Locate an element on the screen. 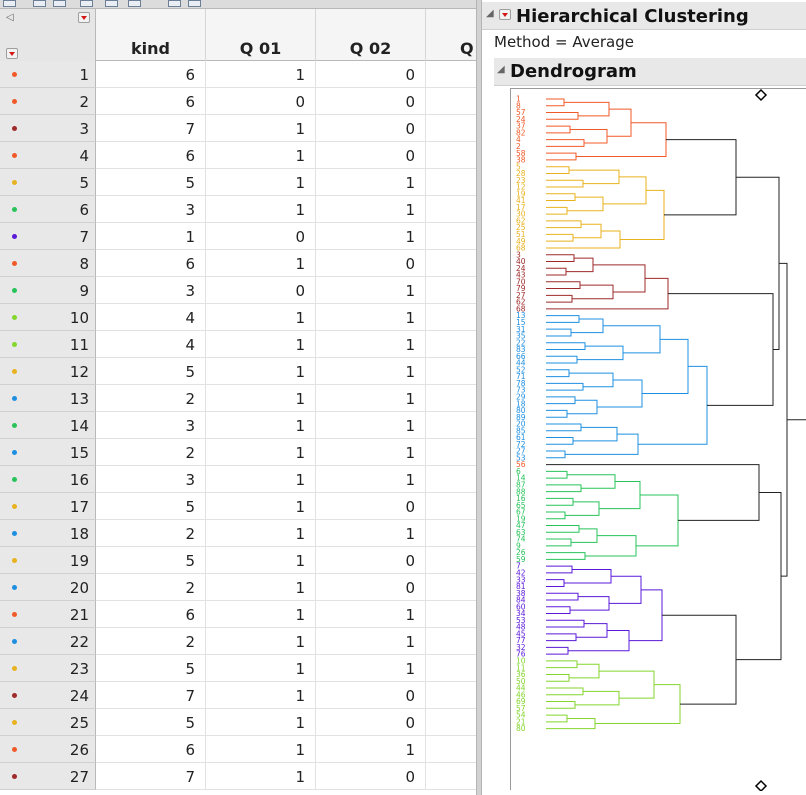  dendrogram-leaf-label: 52 is located at coordinates (521, 369).